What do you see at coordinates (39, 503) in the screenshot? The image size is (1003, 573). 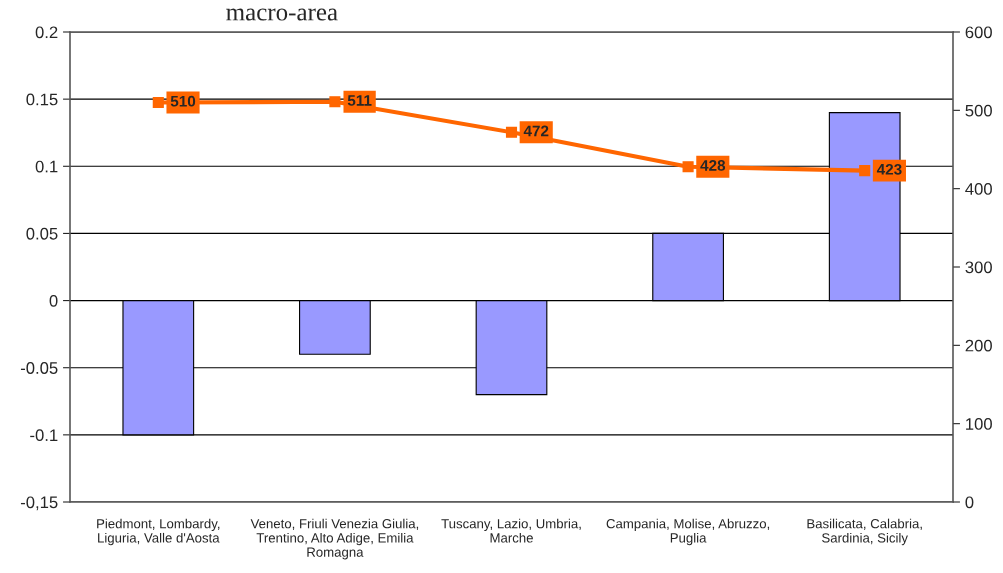 I see `y-tick-label: -0,15` at bounding box center [39, 503].